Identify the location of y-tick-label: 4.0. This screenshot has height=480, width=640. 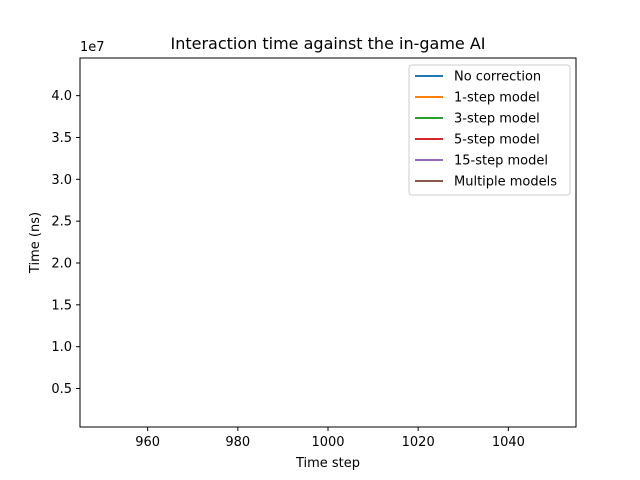
(61, 96).